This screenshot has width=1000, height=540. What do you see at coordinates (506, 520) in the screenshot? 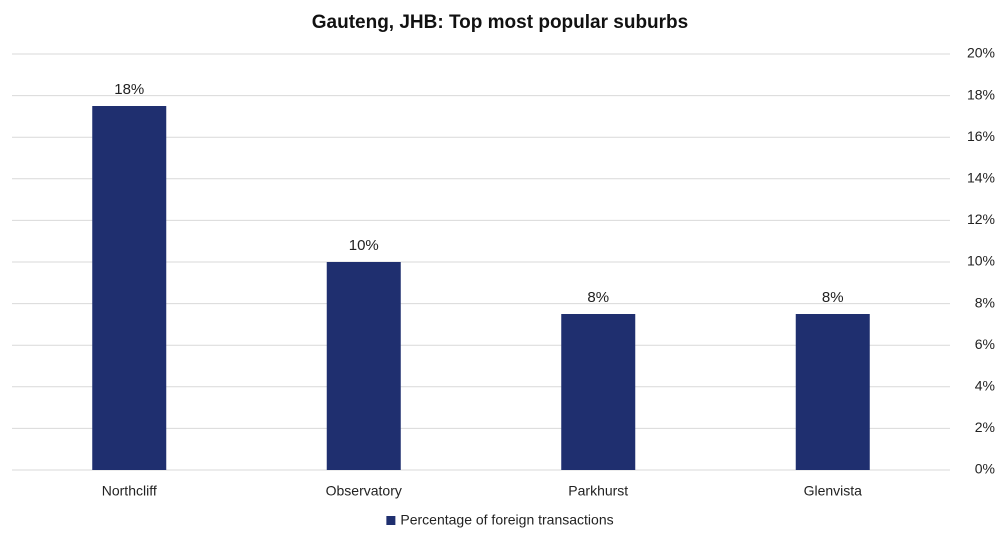
I see `legend-label: Percentage of foreign transactions` at bounding box center [506, 520].